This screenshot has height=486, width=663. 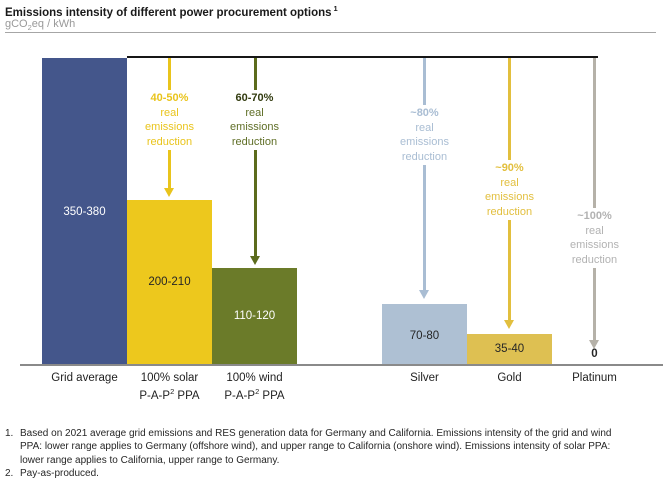 I want to click on category-line: 100% solar, so click(x=169, y=378).